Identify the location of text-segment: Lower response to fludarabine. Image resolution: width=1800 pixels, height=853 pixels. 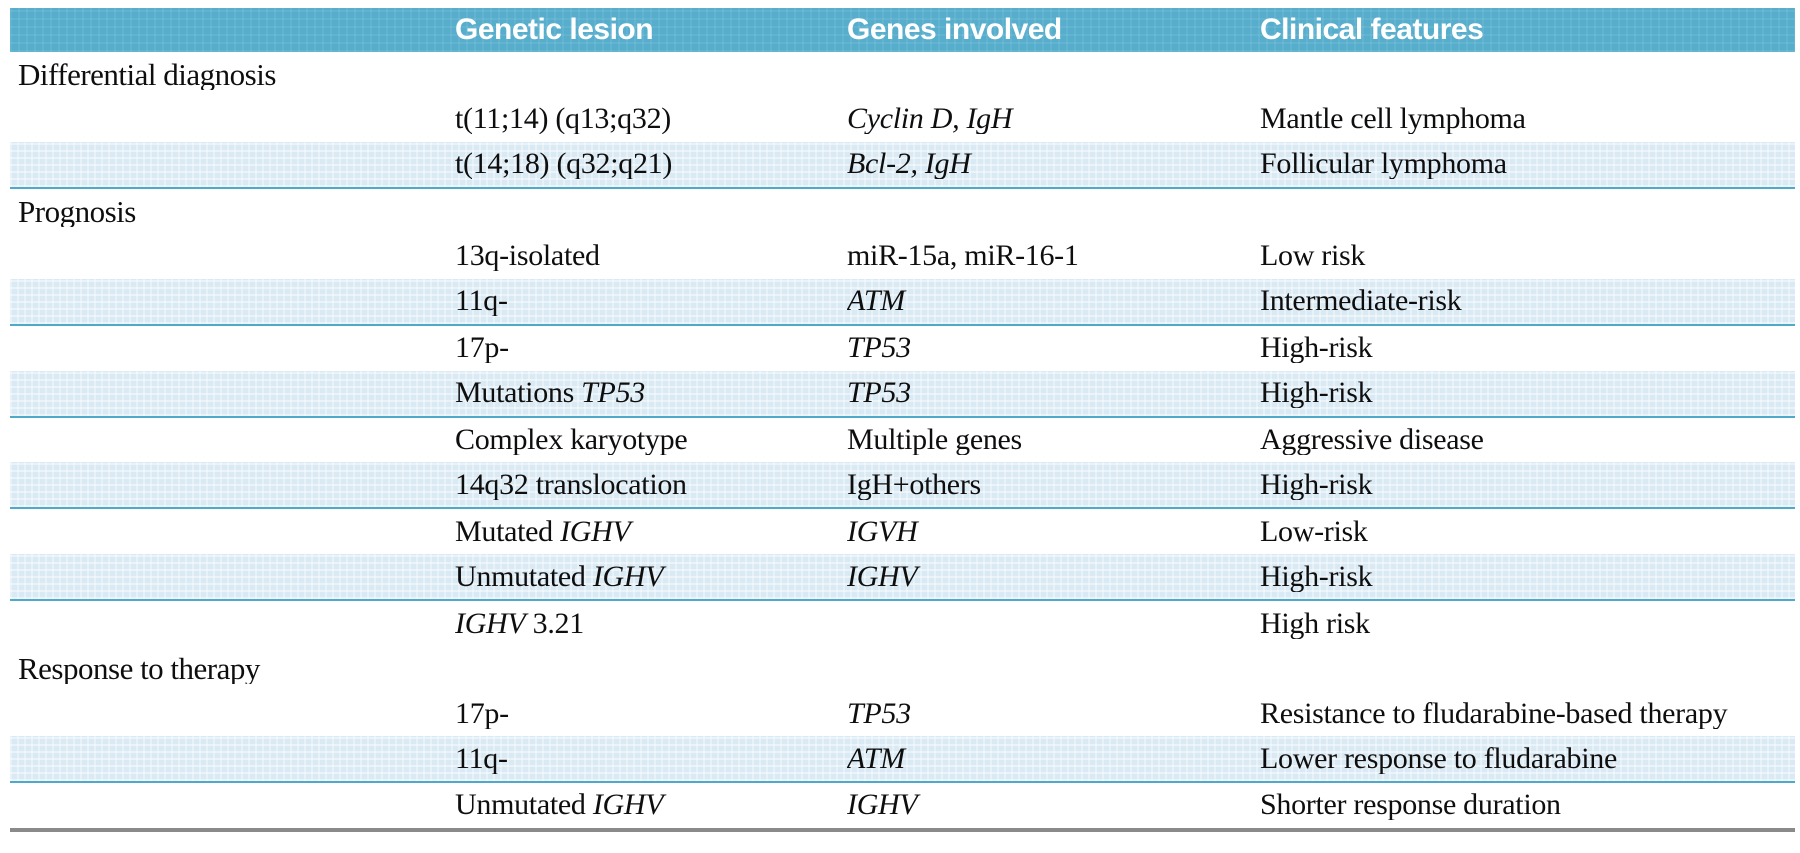
(1438, 758).